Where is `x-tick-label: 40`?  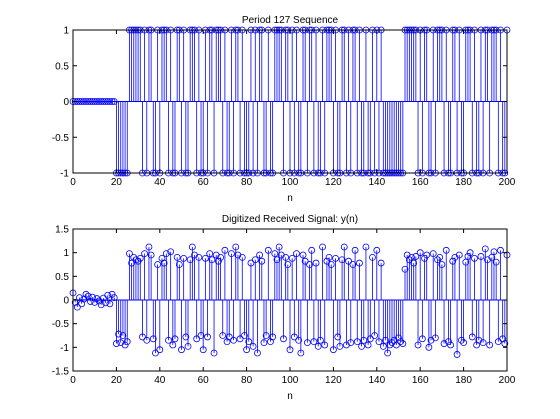 x-tick-label: 40 is located at coordinates (160, 380).